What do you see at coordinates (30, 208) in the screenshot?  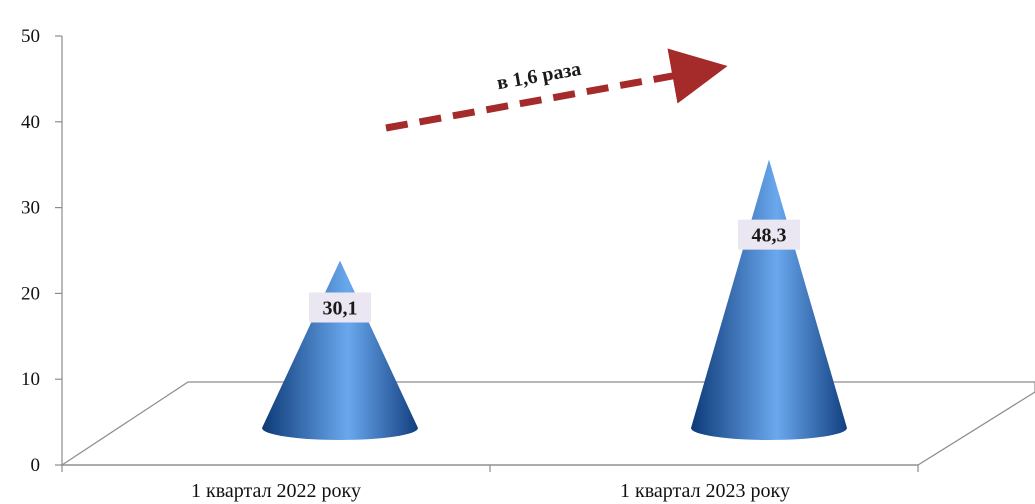 I see `y-tick-label: 30` at bounding box center [30, 208].